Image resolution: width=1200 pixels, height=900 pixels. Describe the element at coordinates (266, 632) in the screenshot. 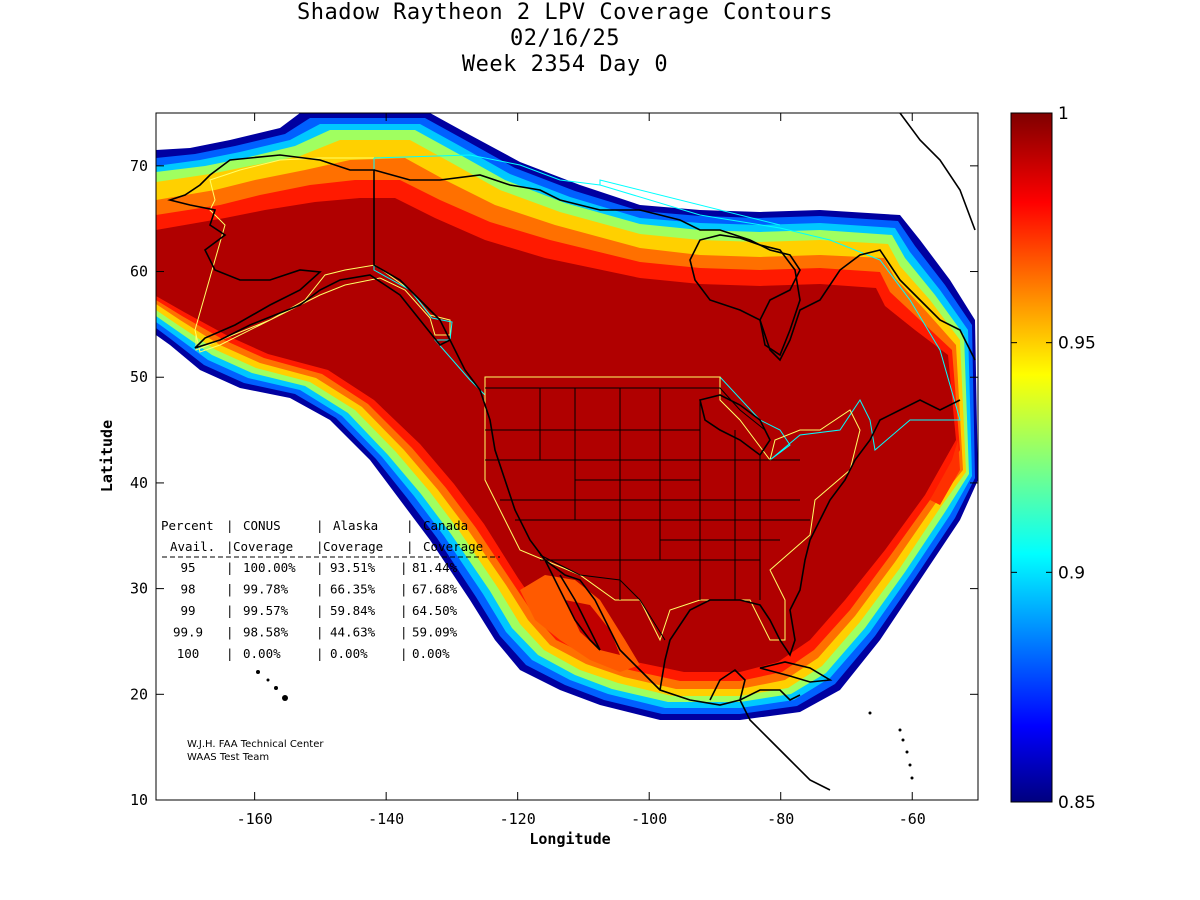

I see `table-cell-conus: 98.58%` at that location.